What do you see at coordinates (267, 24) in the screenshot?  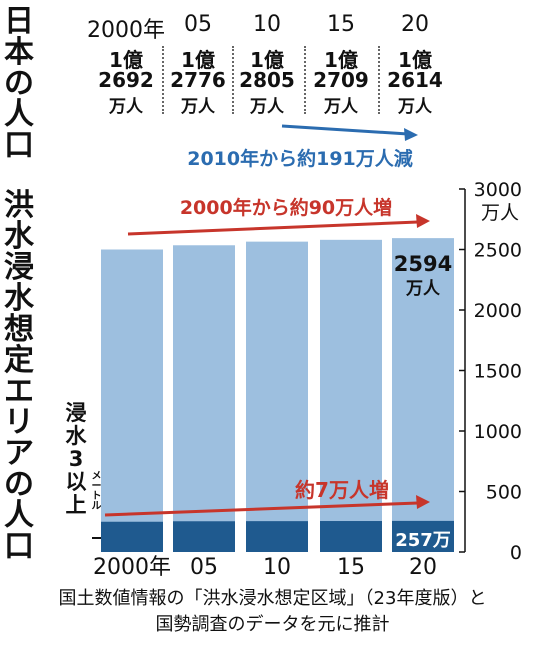 I see `table-year: 10` at bounding box center [267, 24].